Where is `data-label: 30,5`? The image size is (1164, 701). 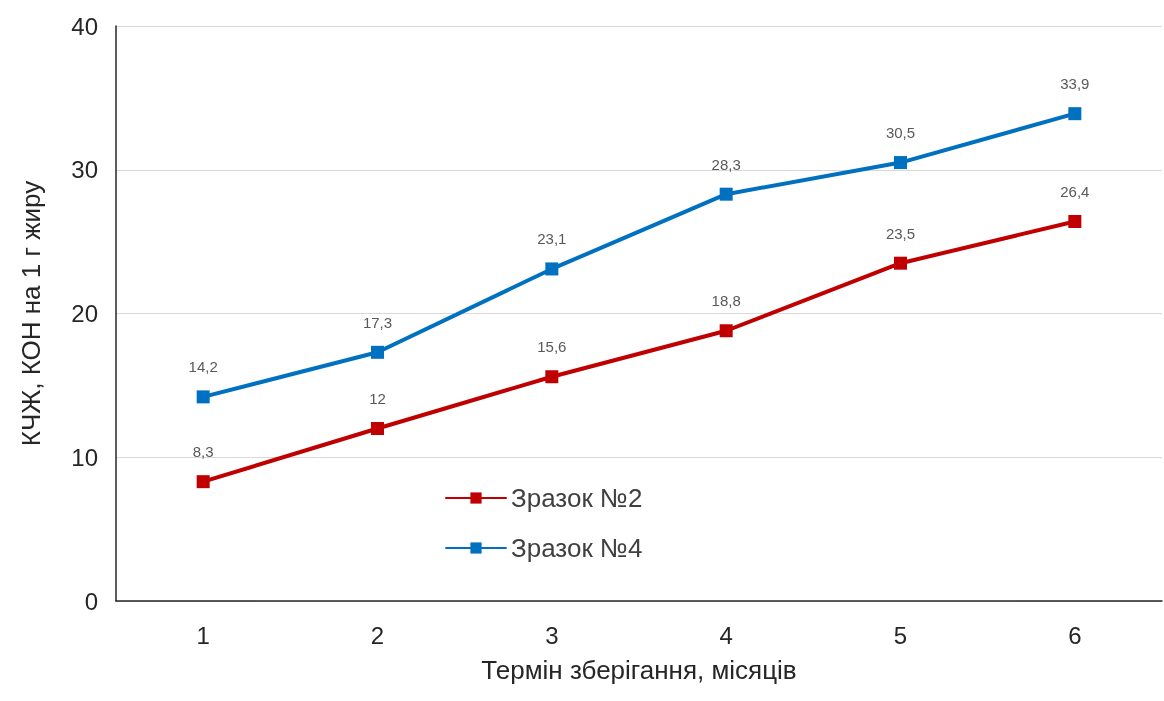
data-label: 30,5 is located at coordinates (900, 133).